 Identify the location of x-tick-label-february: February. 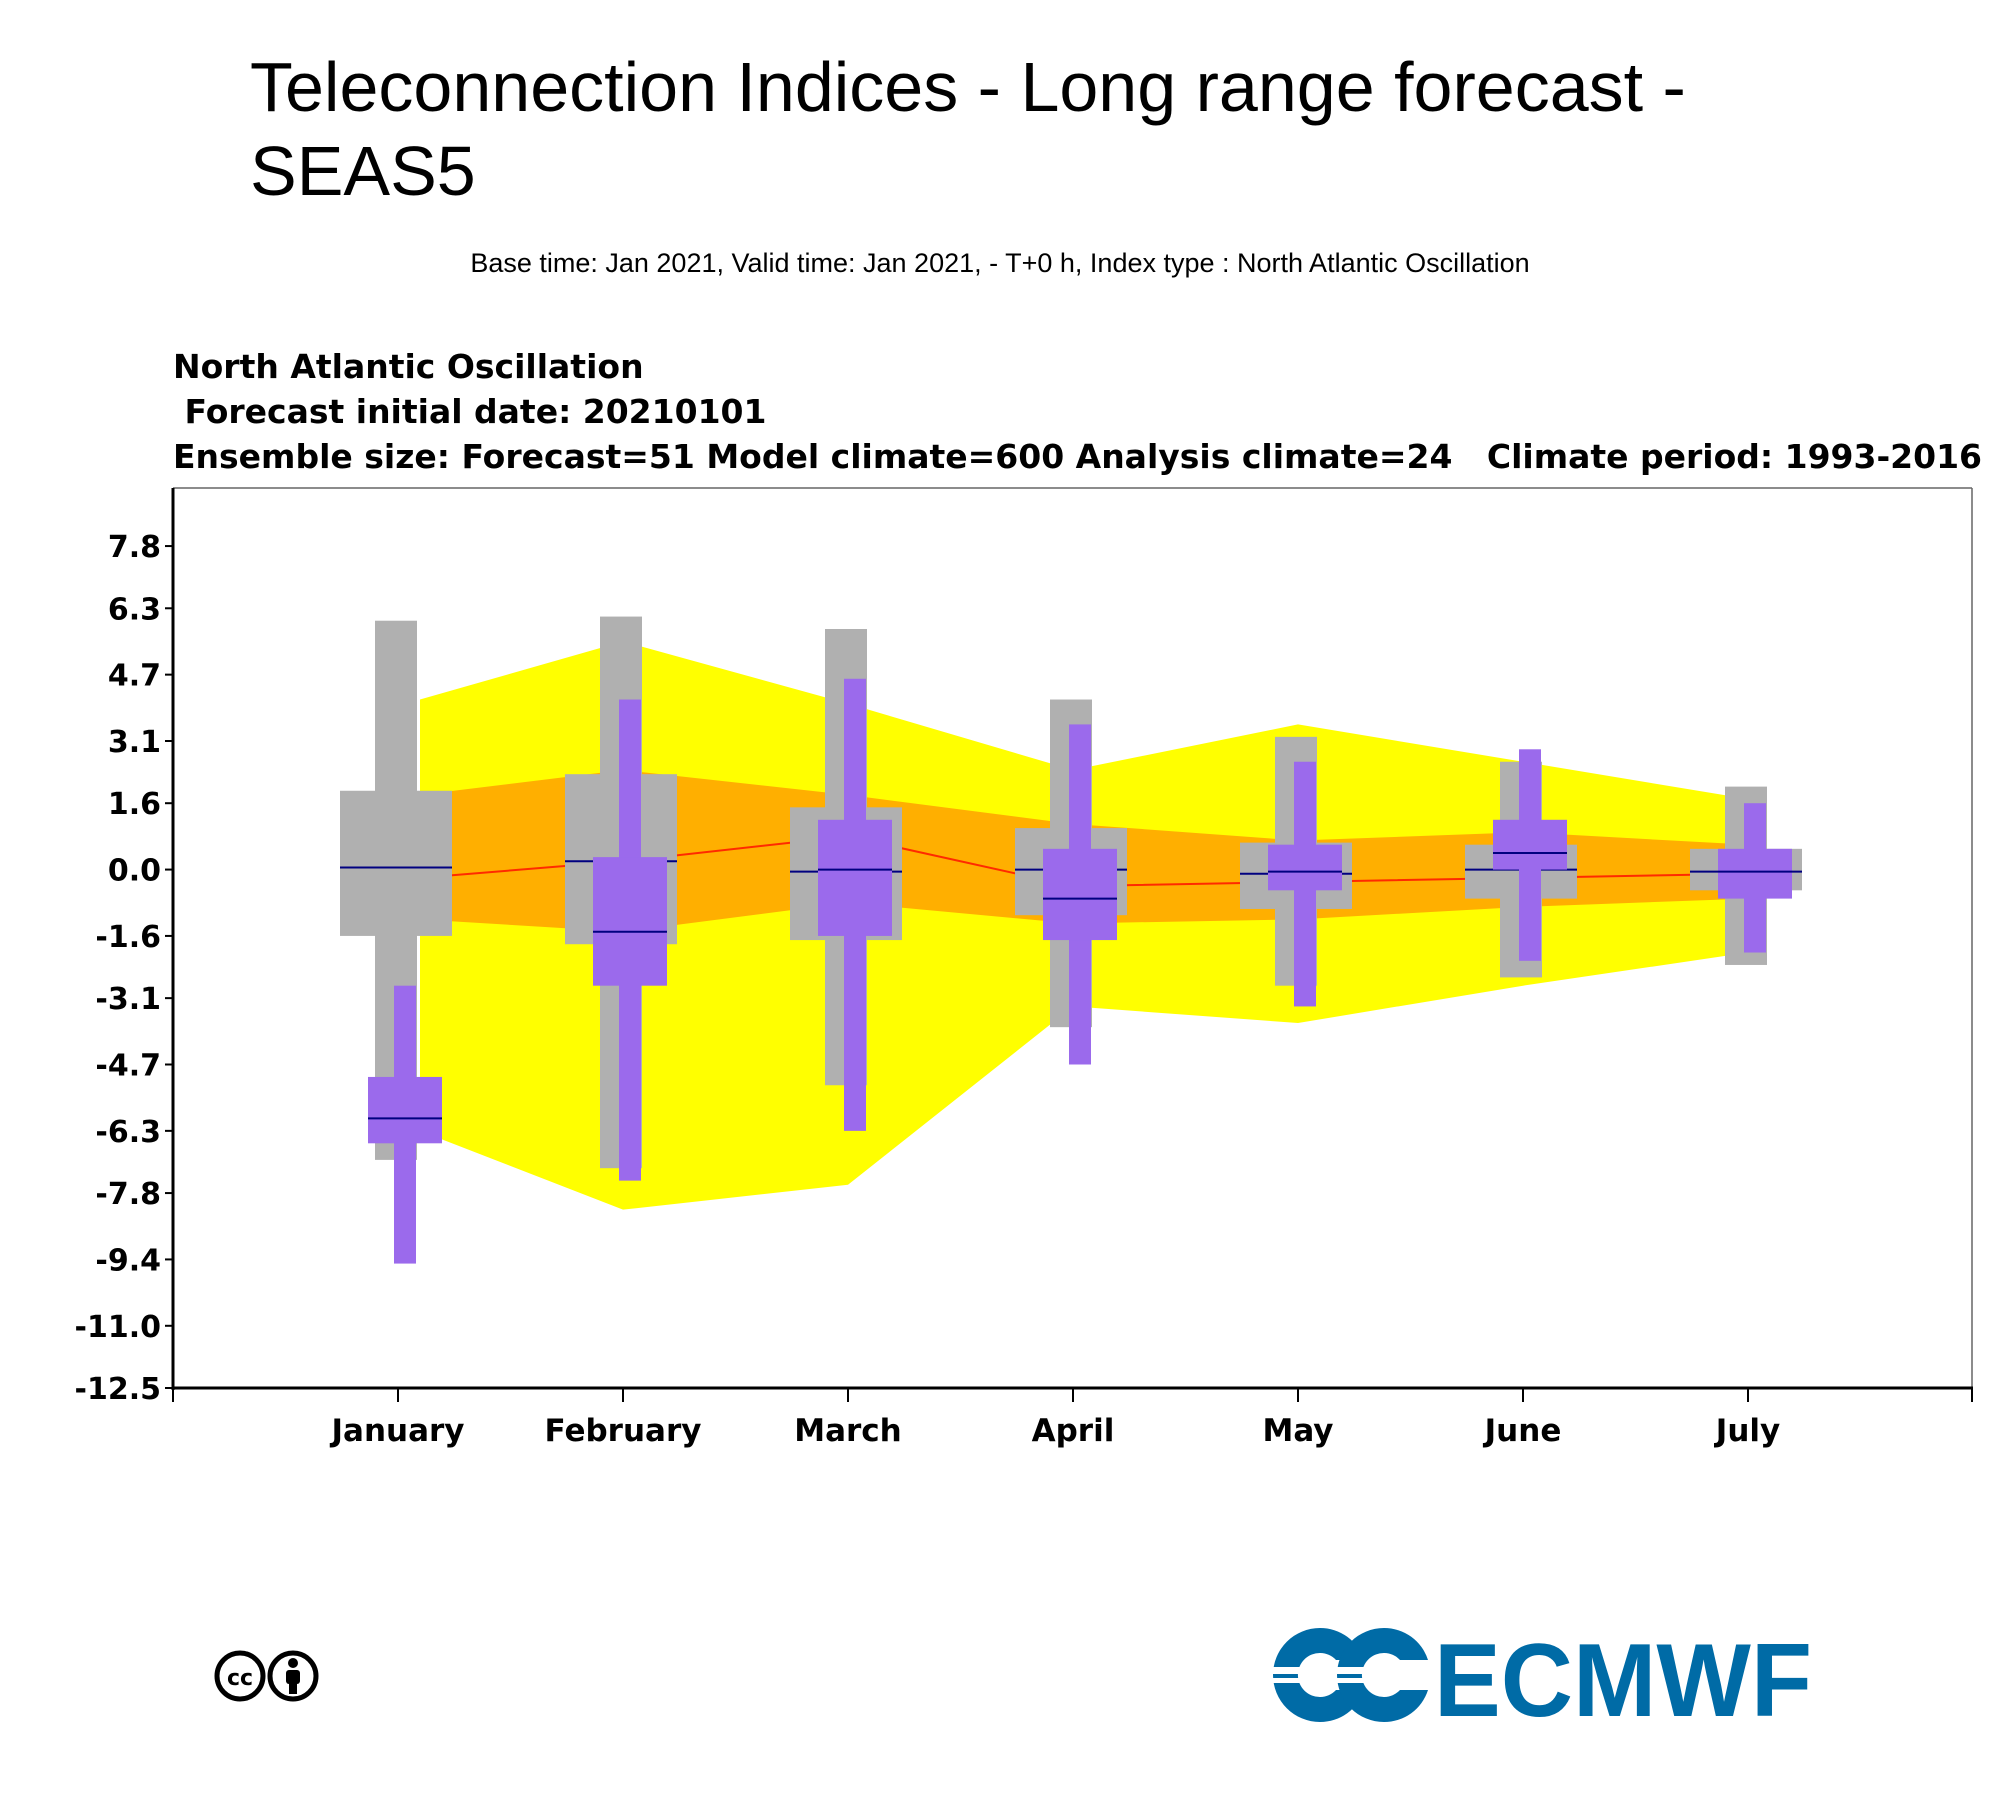
(623, 1431).